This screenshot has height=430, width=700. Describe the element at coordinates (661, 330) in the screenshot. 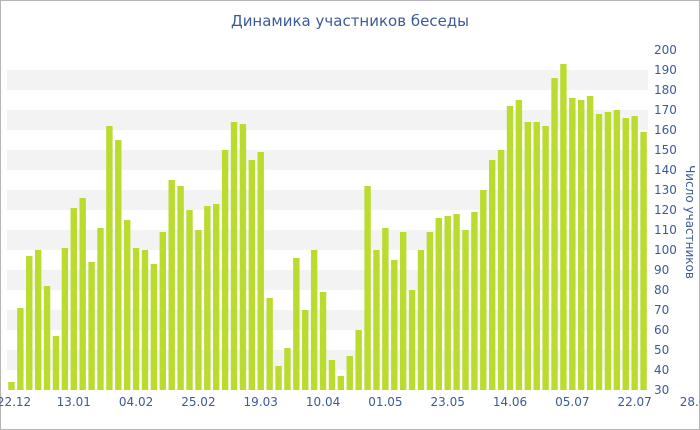

I see `y-tick-label: 60` at that location.